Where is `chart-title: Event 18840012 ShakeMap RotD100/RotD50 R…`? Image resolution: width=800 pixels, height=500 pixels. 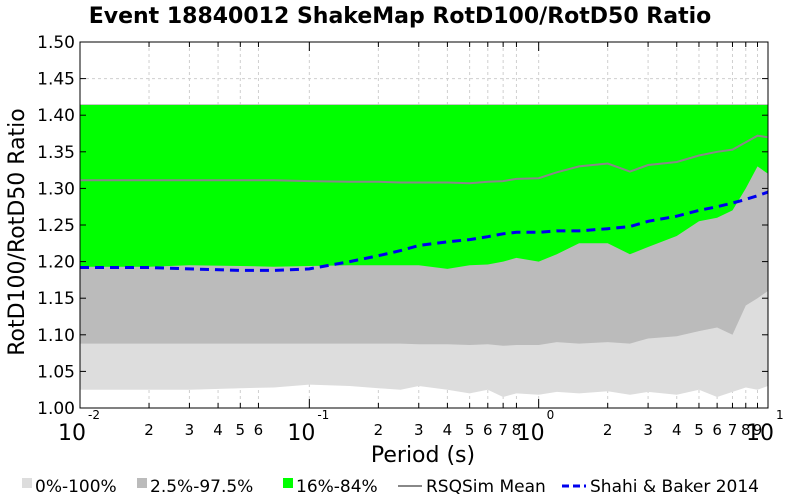 chart-title: Event 18840012 ShakeMap RotD100/RotD50 R… is located at coordinates (400, 16).